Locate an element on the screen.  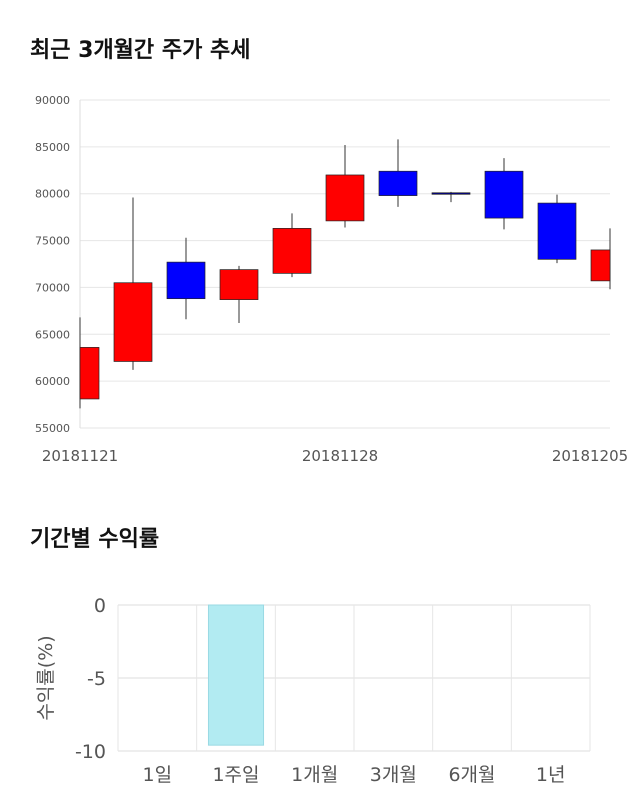
x-tick-label: 20181121 is located at coordinates (80, 456).